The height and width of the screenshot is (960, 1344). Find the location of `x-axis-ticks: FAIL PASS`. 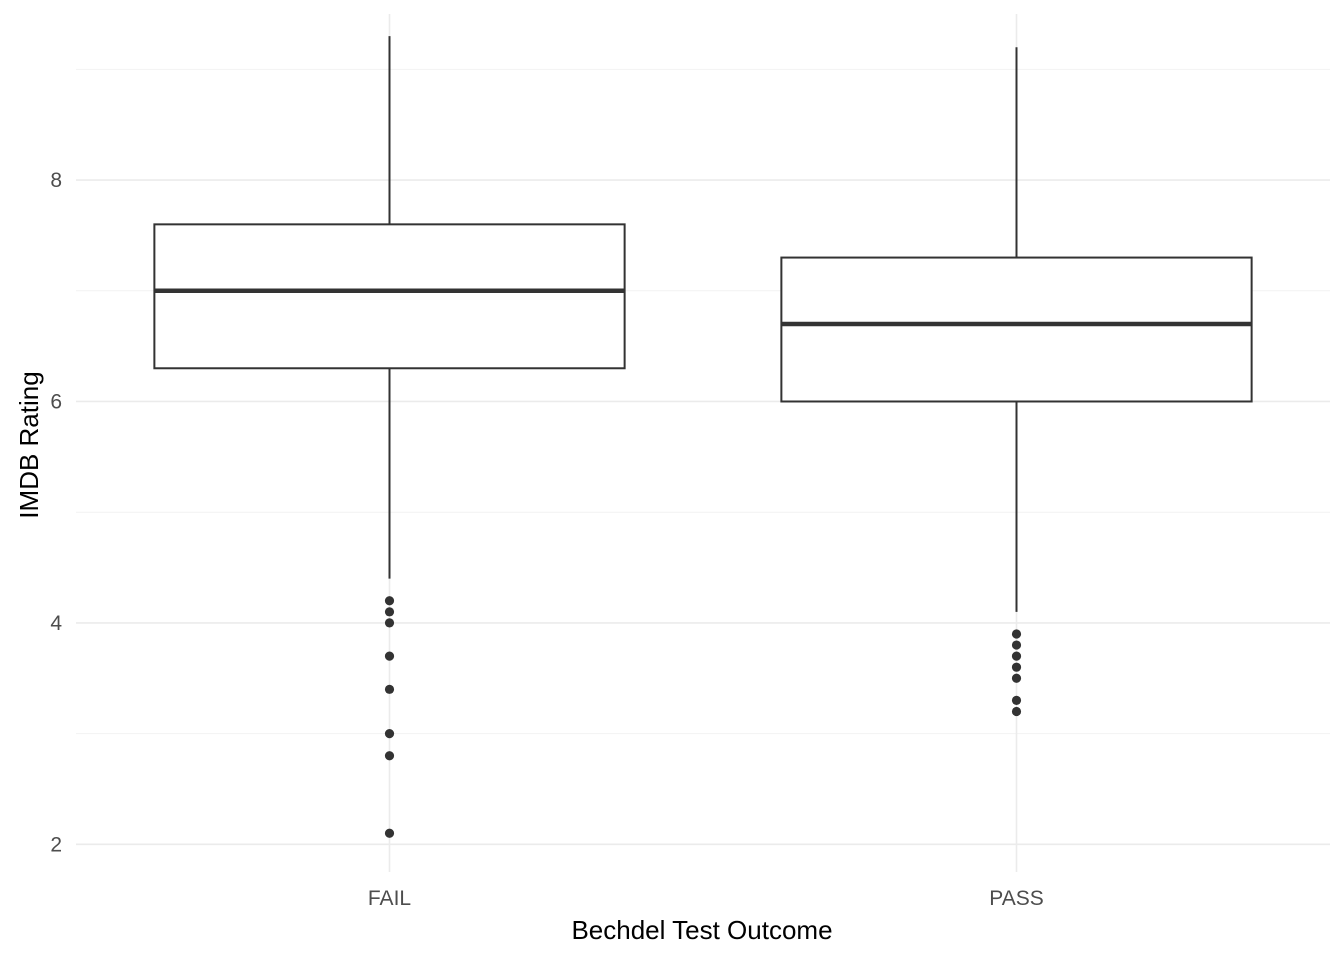

x-axis-ticks: FAIL PASS is located at coordinates (706, 898).